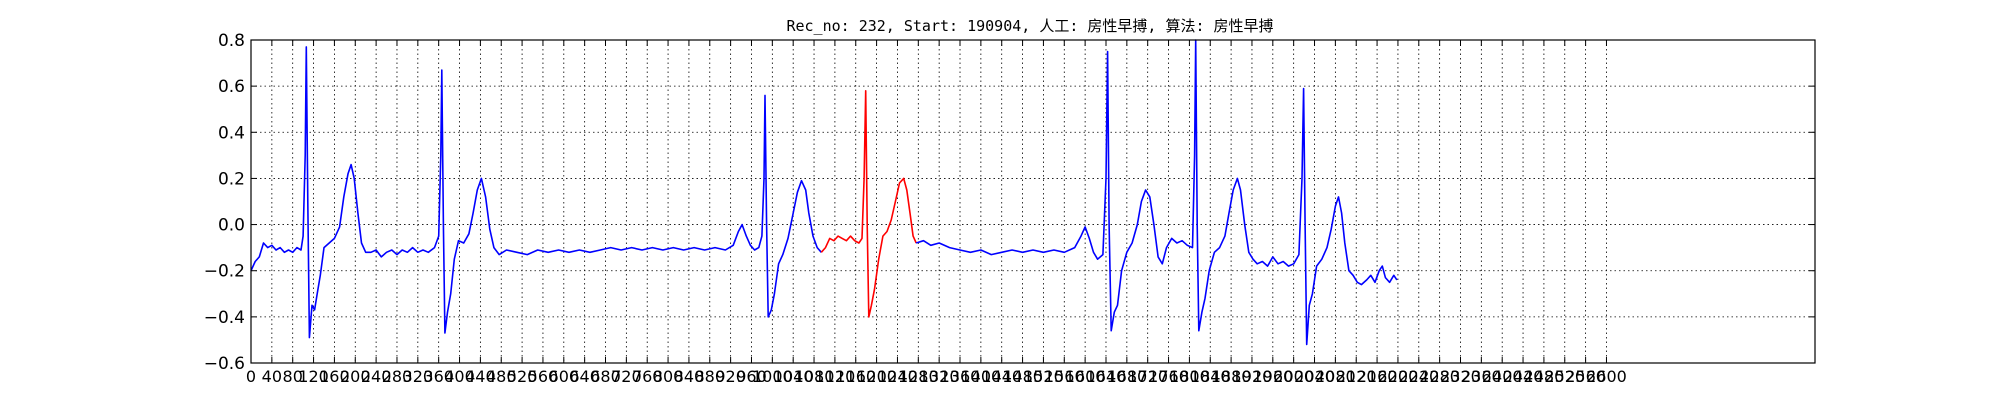 This screenshot has width=2000, height=400. What do you see at coordinates (1418, 376) in the screenshot?
I see `x-tick-label: 2240` at bounding box center [1418, 376].